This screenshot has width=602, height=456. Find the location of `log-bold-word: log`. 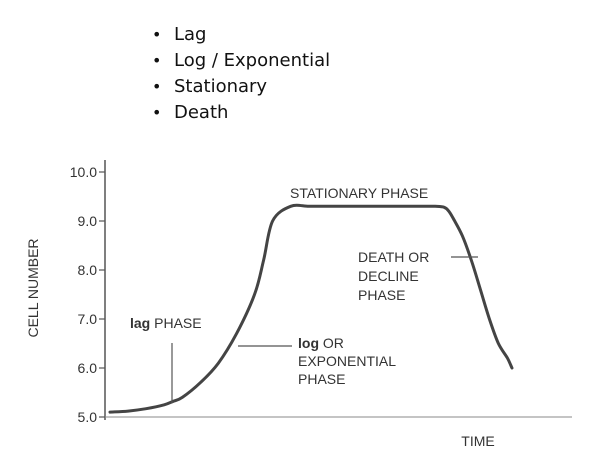

log-bold-word: log is located at coordinates (308, 343).